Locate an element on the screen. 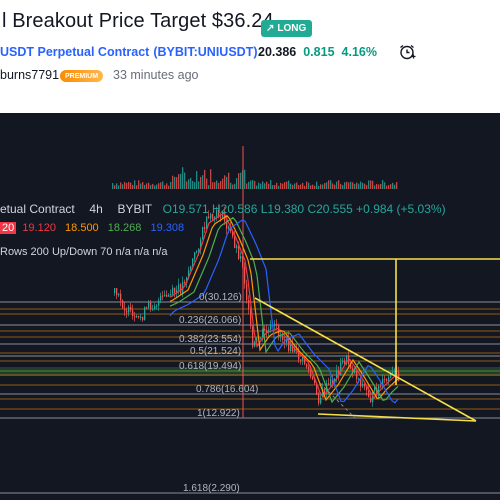 This screenshot has height=500, width=500. support-trendline is located at coordinates (397, 417).